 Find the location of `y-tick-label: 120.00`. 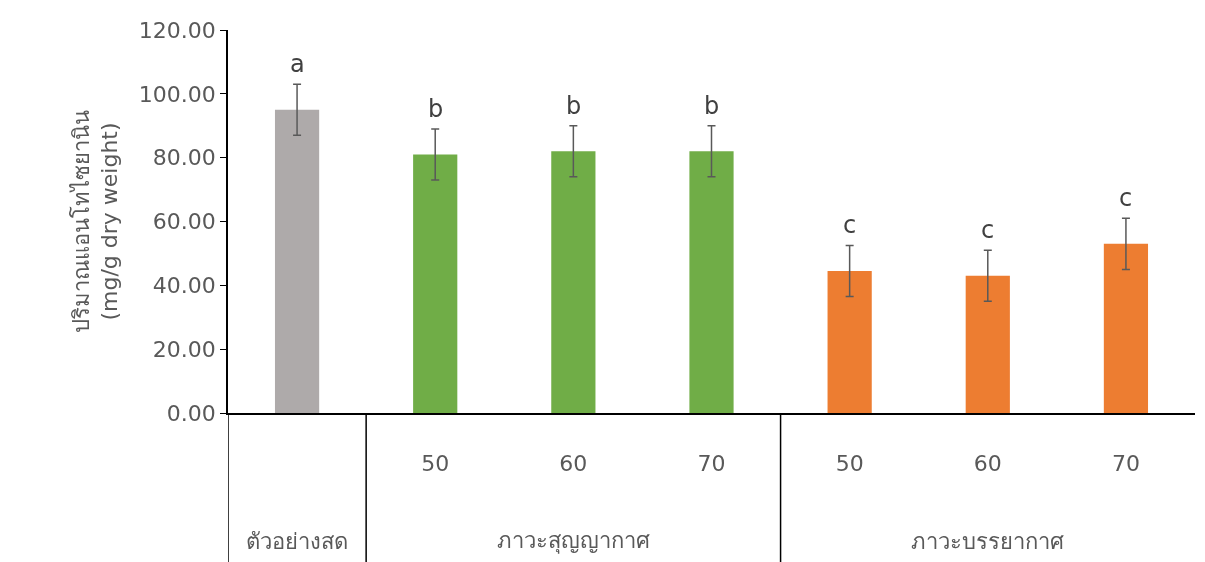

y-tick-label: 120.00 is located at coordinates (177, 30).